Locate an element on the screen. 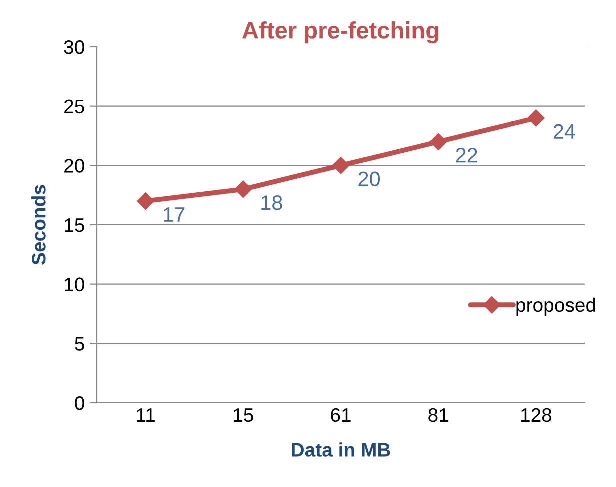  y-tick-label: 20 is located at coordinates (74, 166).